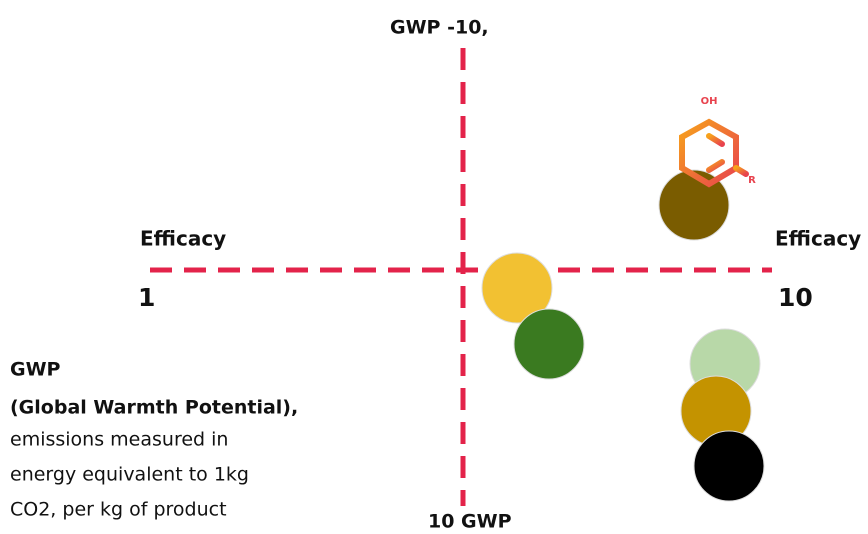 The height and width of the screenshot is (534, 868). What do you see at coordinates (154, 408) in the screenshot?
I see `legend-subtitle: (Global Warmth Potential),` at bounding box center [154, 408].